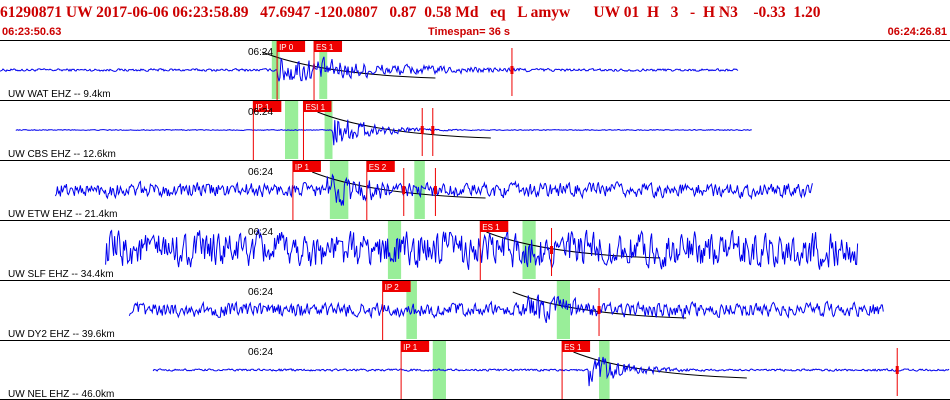 The image size is (950, 400). I want to click on station-label: UW WAT EHZ -- 9.4km, so click(59, 94).